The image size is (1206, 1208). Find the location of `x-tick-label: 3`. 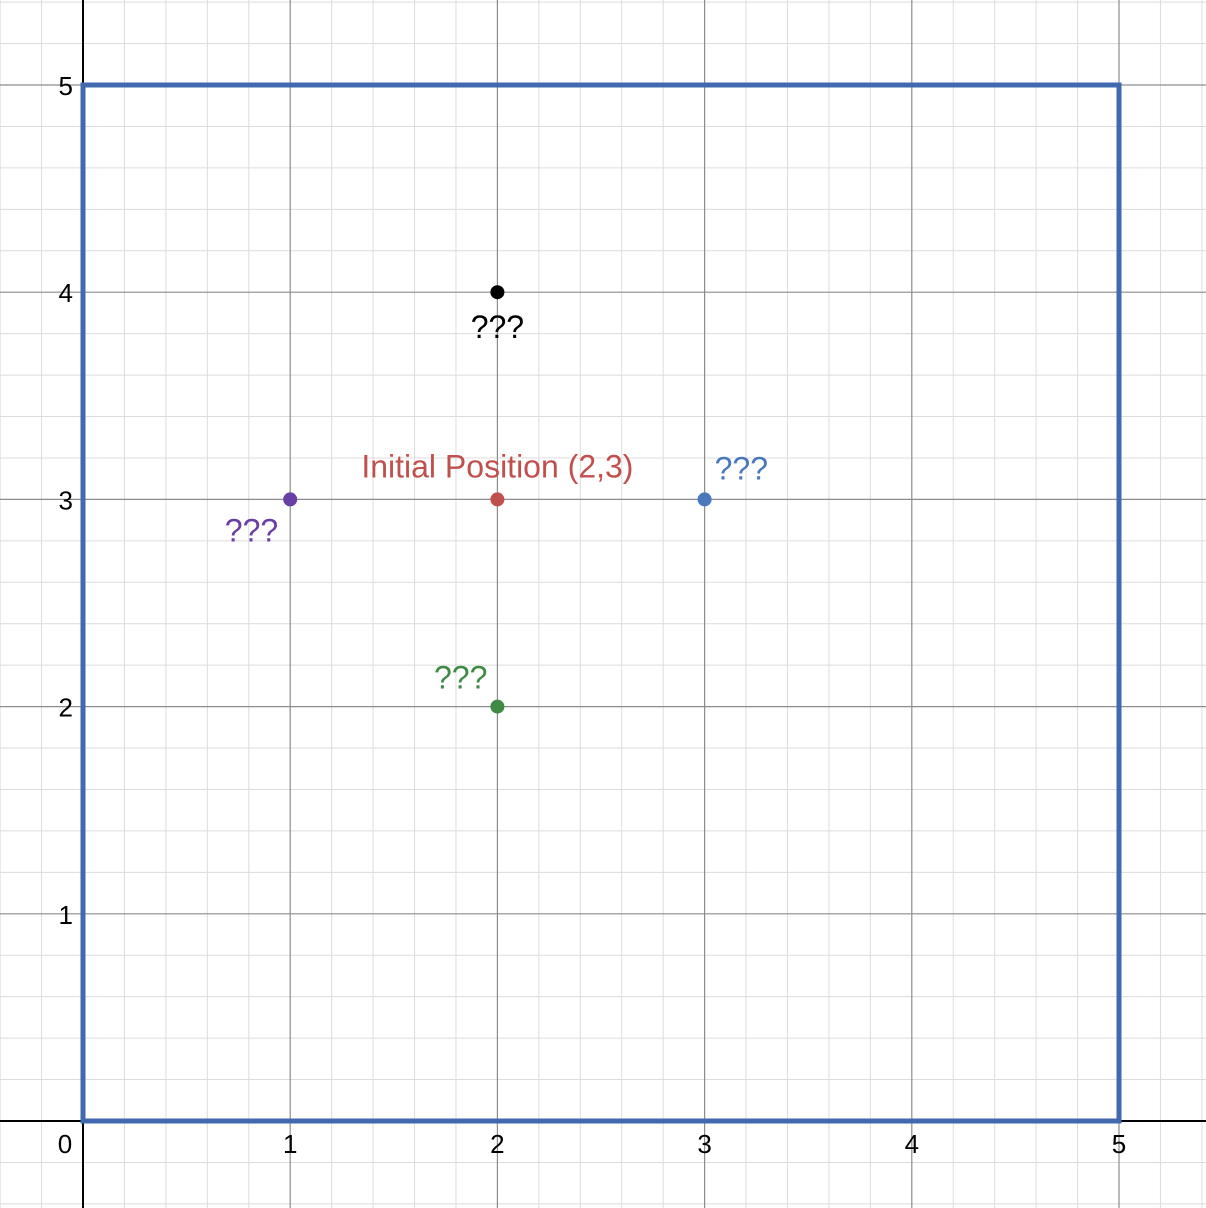

x-tick-label: 3 is located at coordinates (704, 1144).